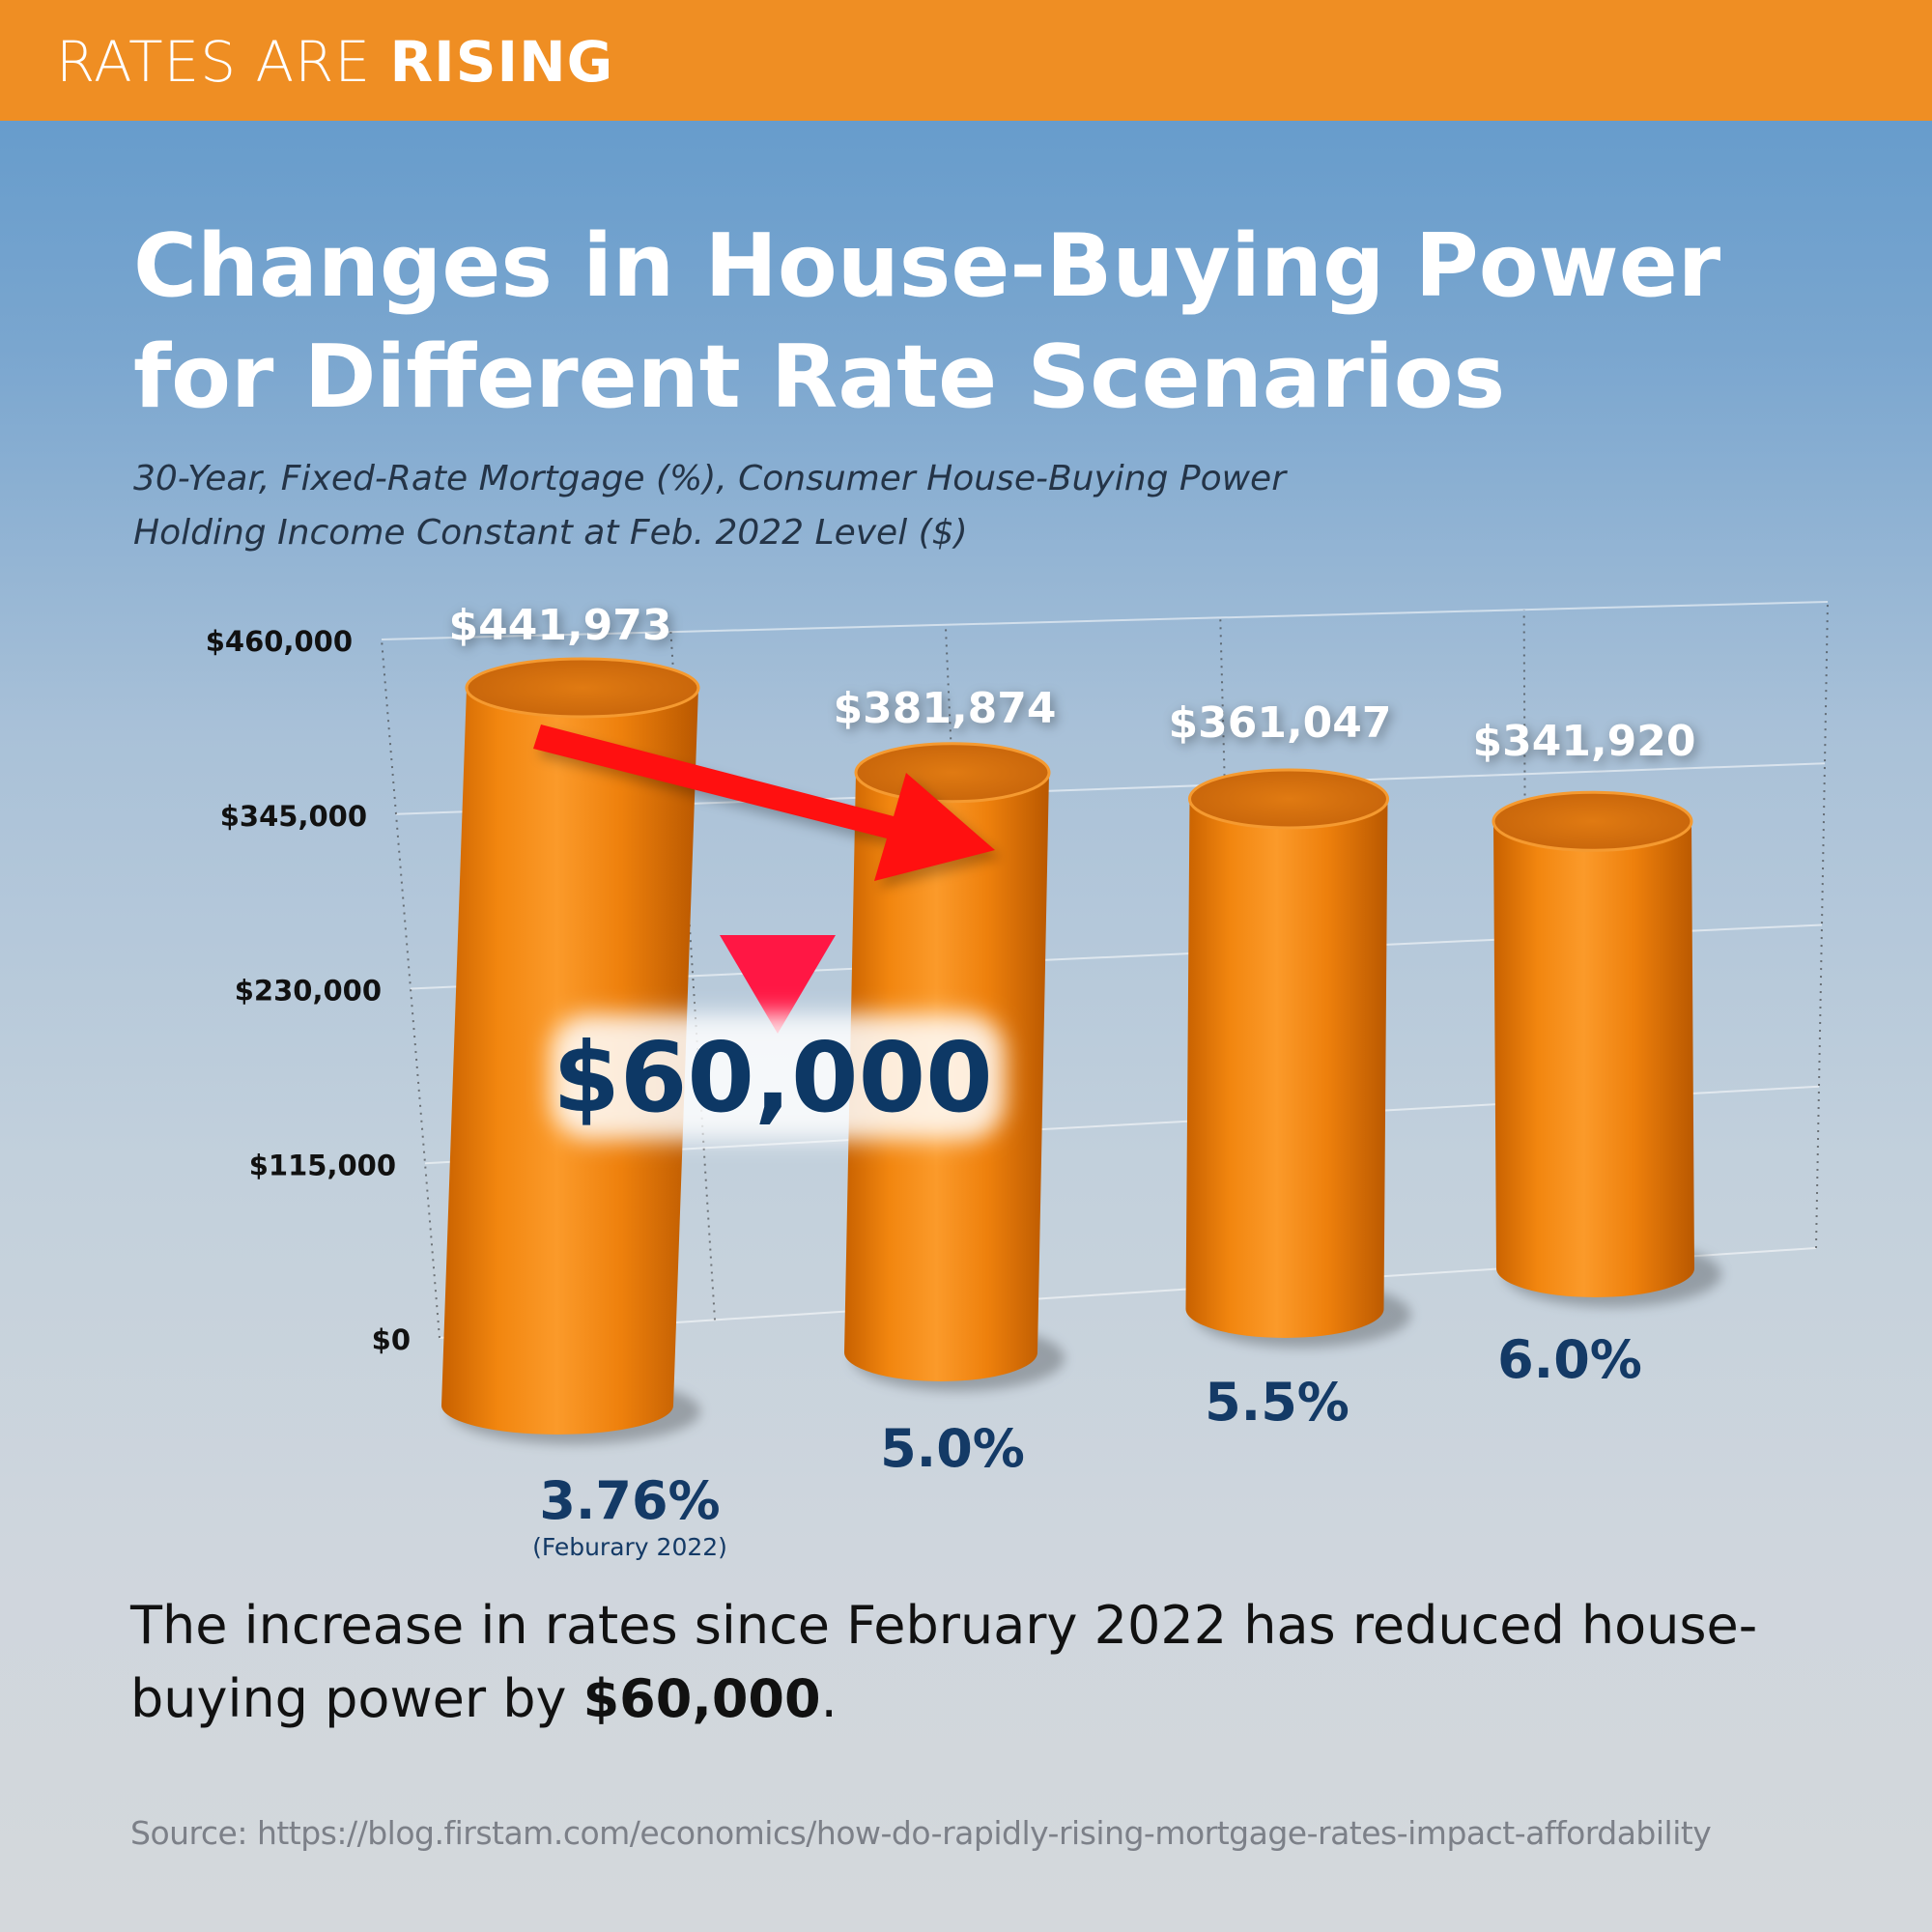 This screenshot has width=1932, height=1932. What do you see at coordinates (778, 984) in the screenshot?
I see `down-triangle-icon` at bounding box center [778, 984].